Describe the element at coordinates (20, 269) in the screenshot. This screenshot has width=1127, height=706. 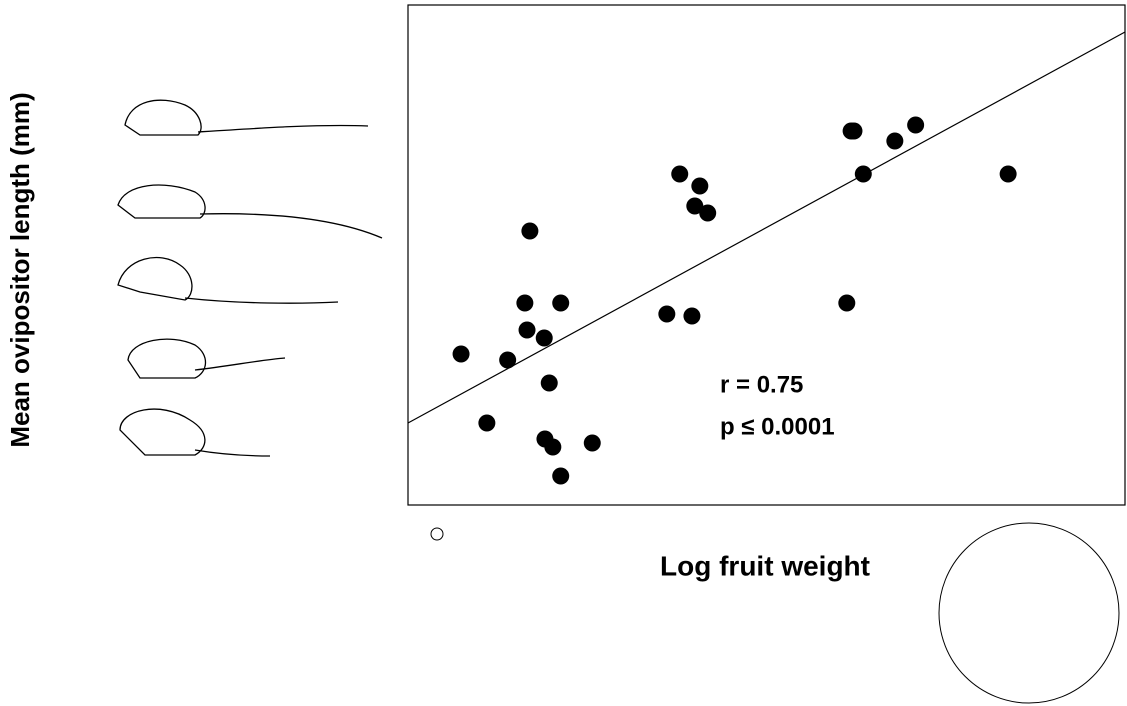
I see `y-axis-label: Mean ovipositor length (mm)` at that location.